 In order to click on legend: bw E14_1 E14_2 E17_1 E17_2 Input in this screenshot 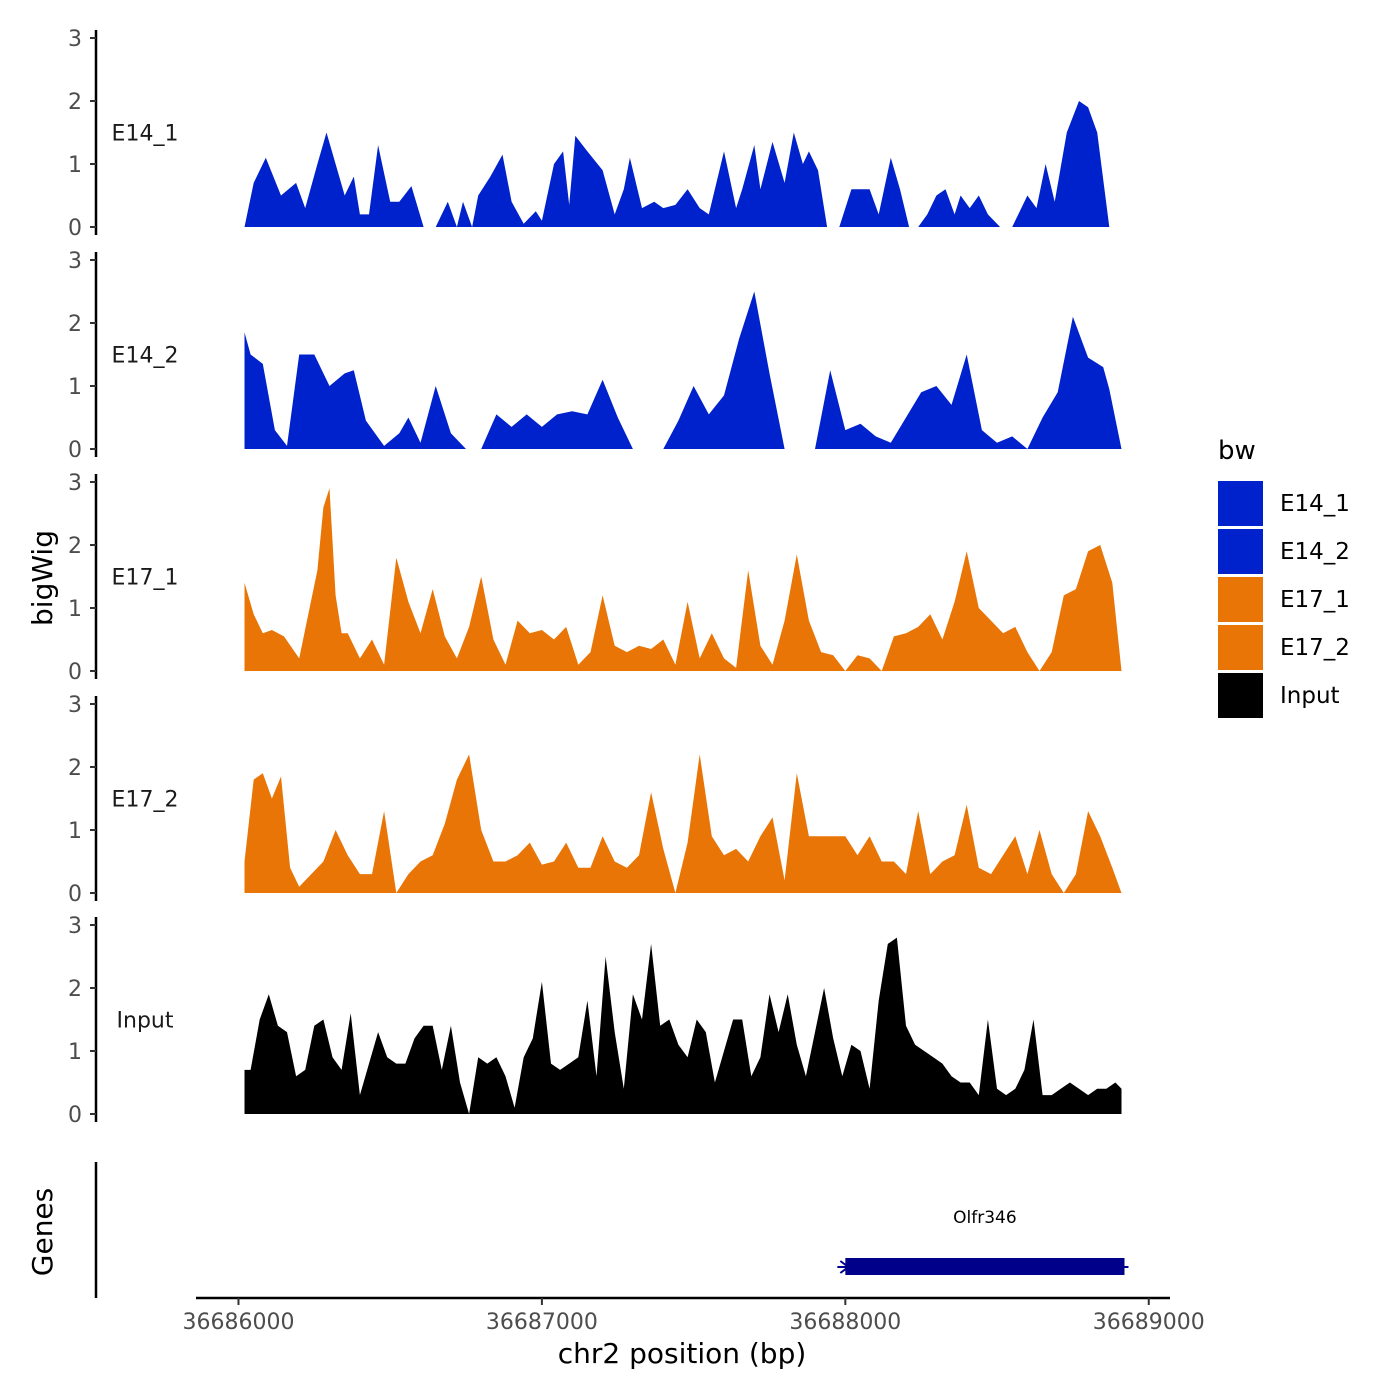, I will do `click(1284, 577)`.